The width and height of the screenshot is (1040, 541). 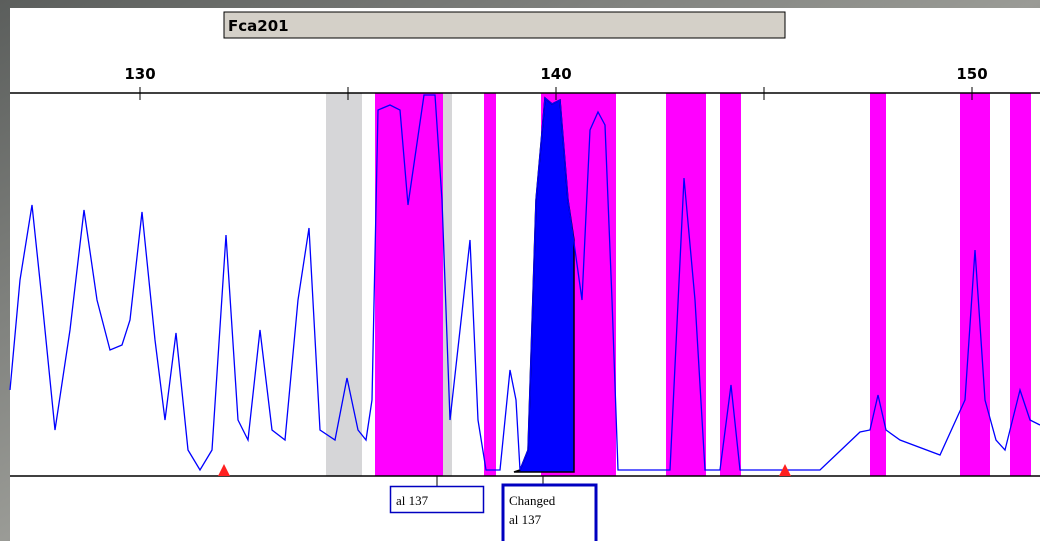 I want to click on edited-allele-label, so click(x=549, y=512).